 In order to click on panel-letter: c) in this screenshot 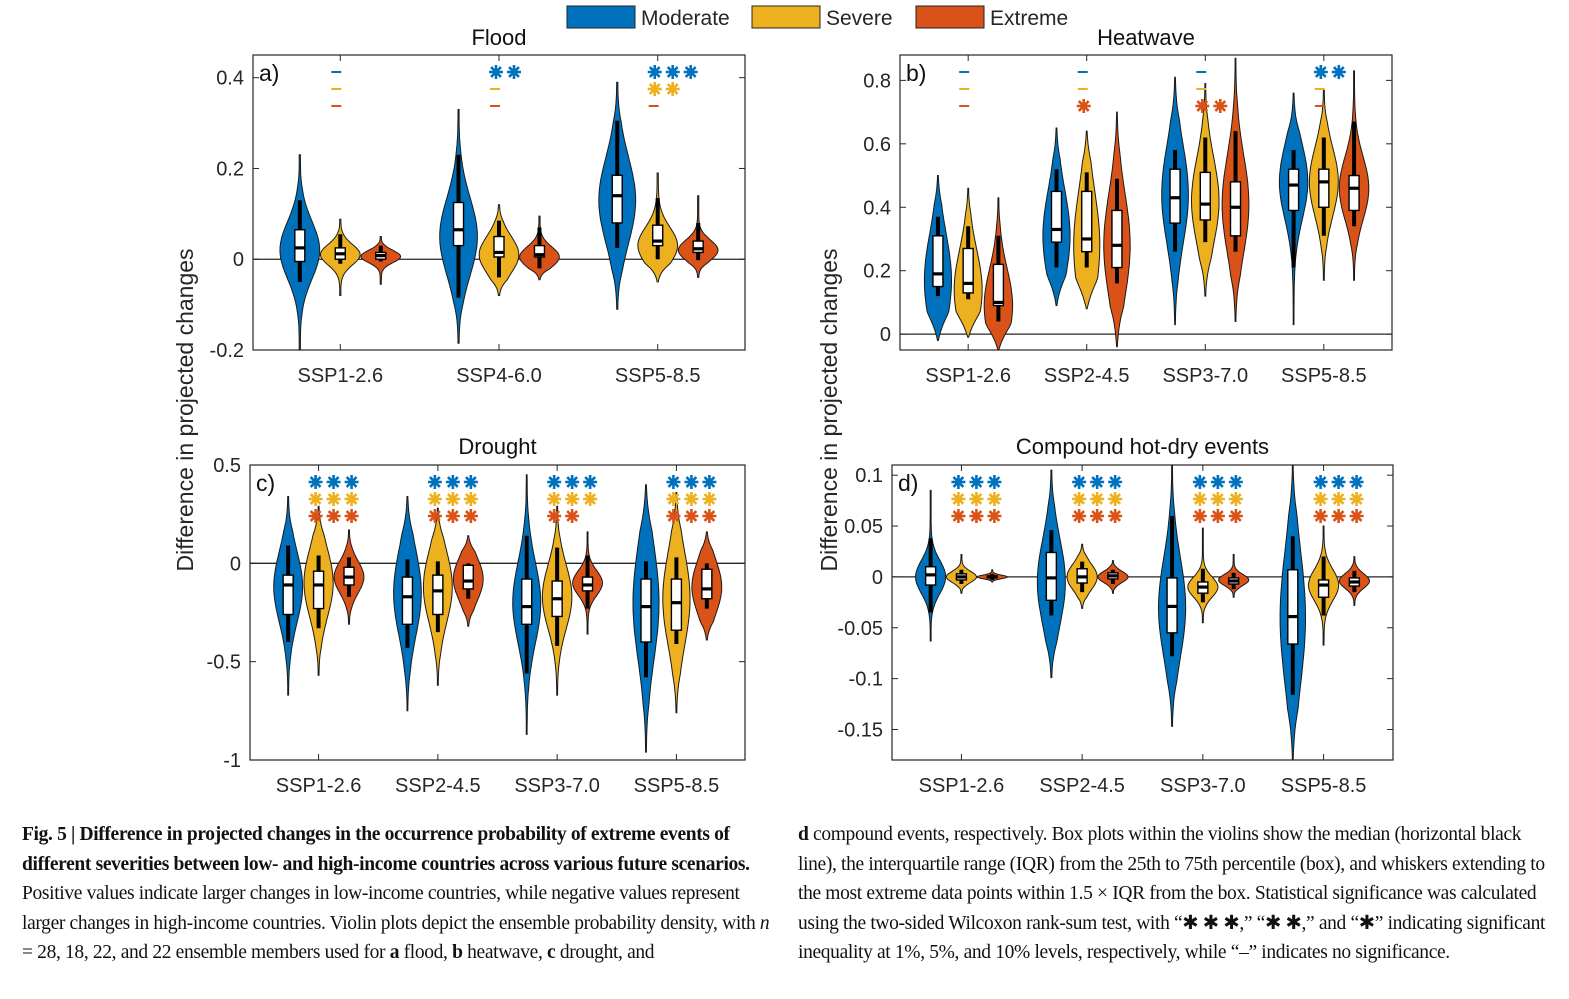, I will do `click(265, 483)`.